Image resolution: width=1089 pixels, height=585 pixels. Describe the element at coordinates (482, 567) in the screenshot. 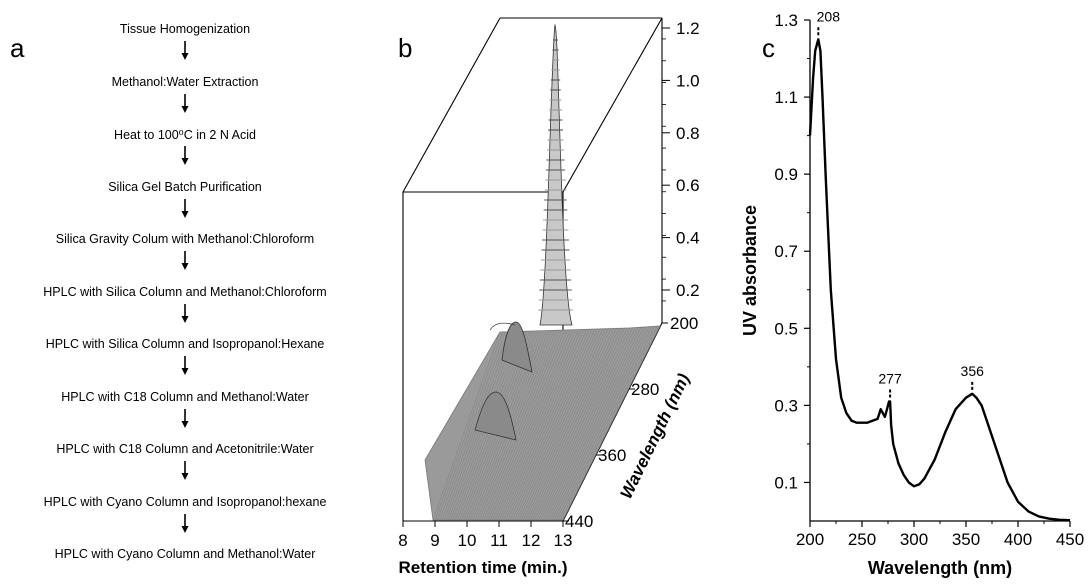

I see `x-axis-label: Retention time (min.)` at that location.